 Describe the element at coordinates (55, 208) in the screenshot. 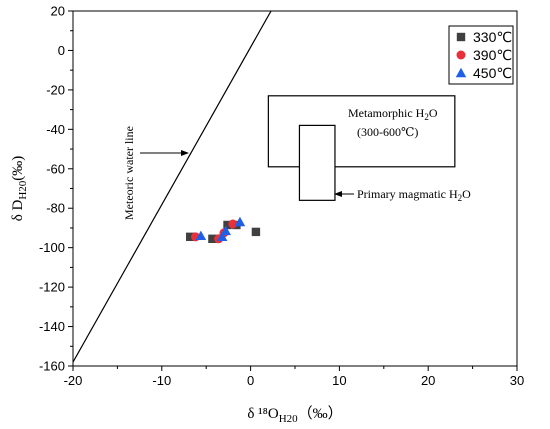

I see `y-tick-label: -80` at that location.